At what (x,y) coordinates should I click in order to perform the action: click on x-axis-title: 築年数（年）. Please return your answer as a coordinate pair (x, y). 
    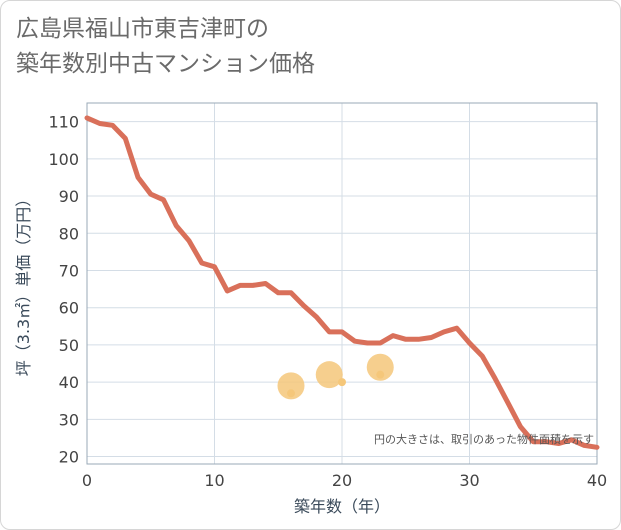
    Looking at the image, I should click on (342, 506).